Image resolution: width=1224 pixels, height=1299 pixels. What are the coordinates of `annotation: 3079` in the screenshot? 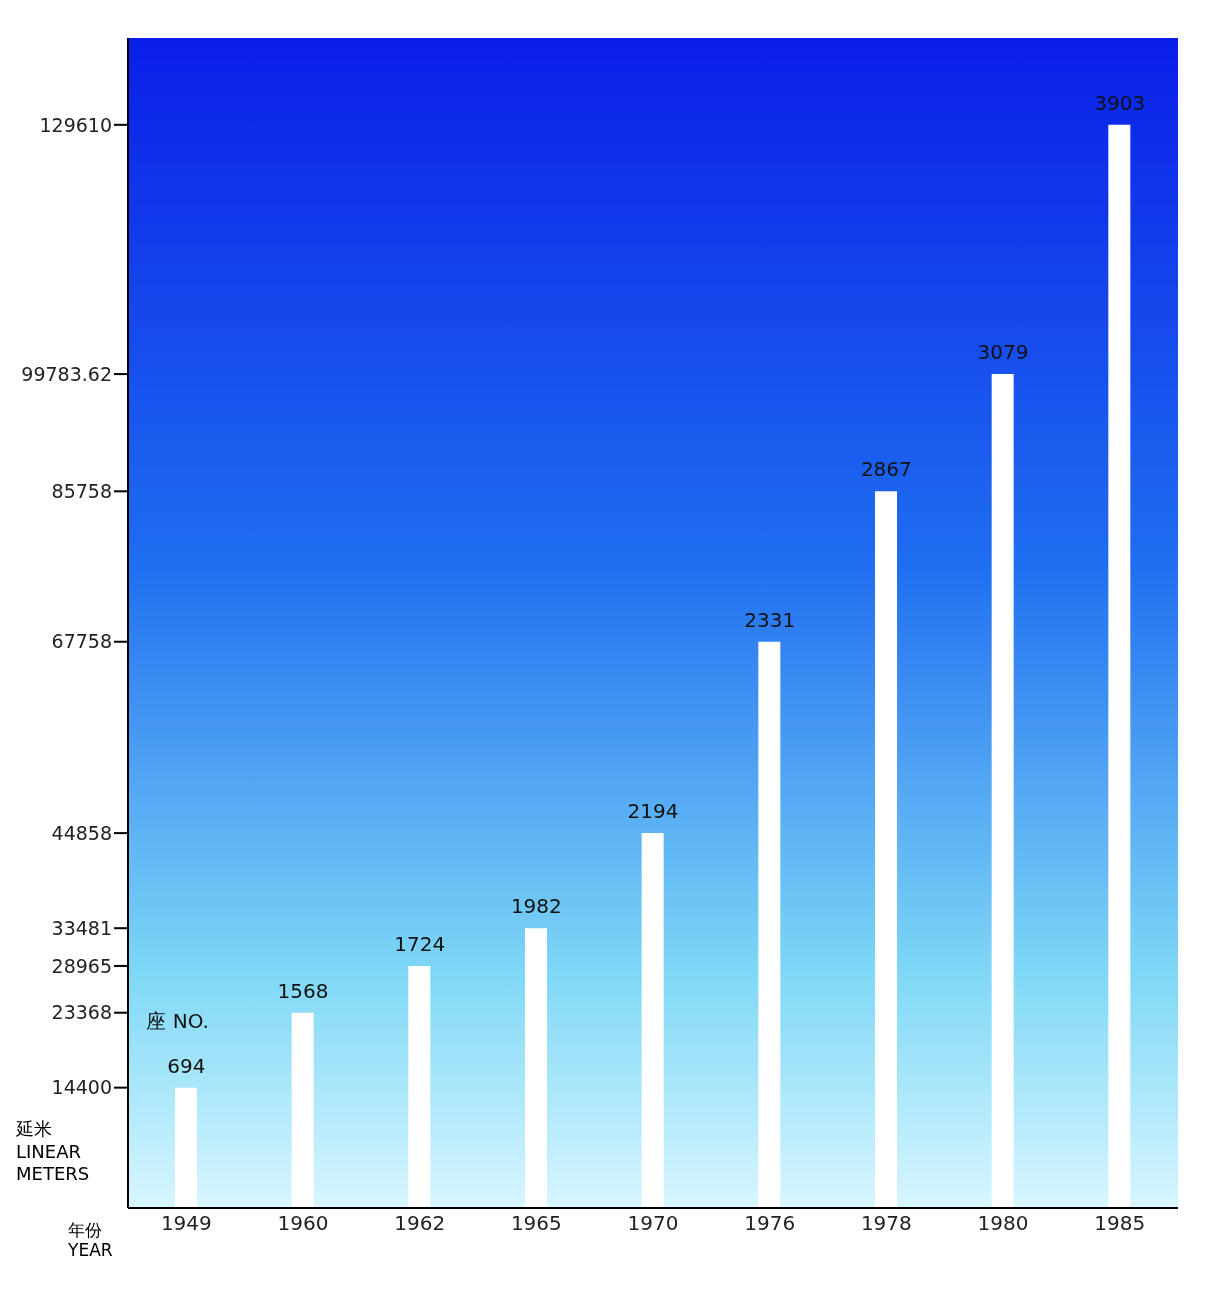 It's located at (1003, 352).